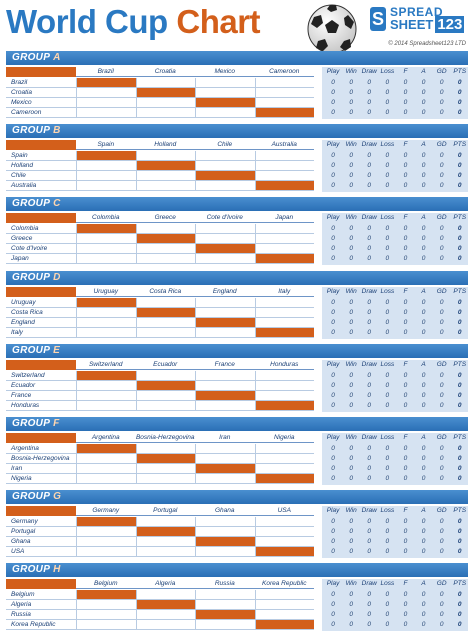  What do you see at coordinates (41, 83) in the screenshot?
I see `row-team-name: Brazil` at bounding box center [41, 83].